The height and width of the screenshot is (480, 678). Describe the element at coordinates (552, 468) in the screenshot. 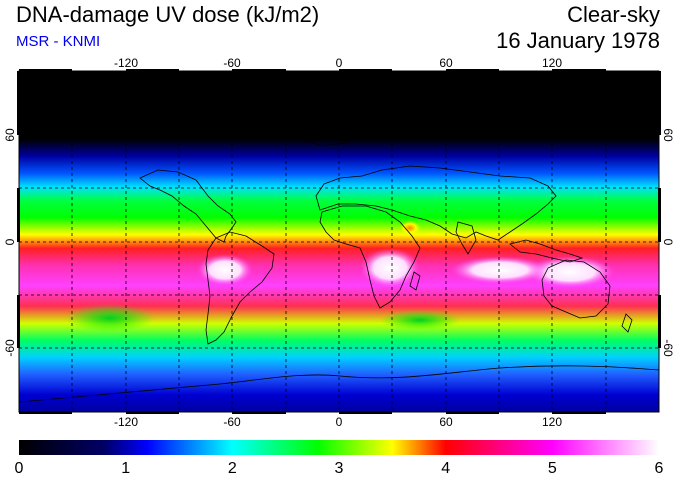

I see `colorbar-label: 5` at that location.